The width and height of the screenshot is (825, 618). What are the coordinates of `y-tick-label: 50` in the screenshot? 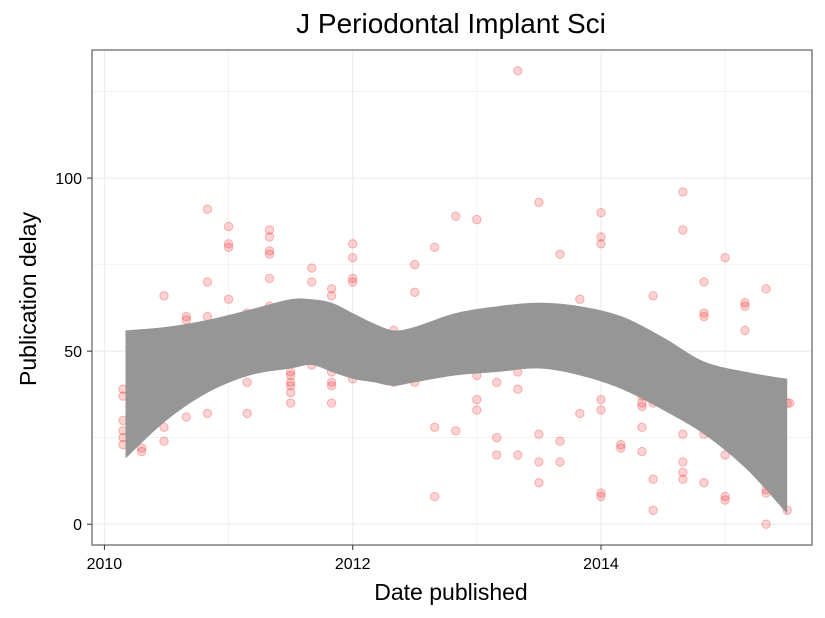 It's located at (73, 352).